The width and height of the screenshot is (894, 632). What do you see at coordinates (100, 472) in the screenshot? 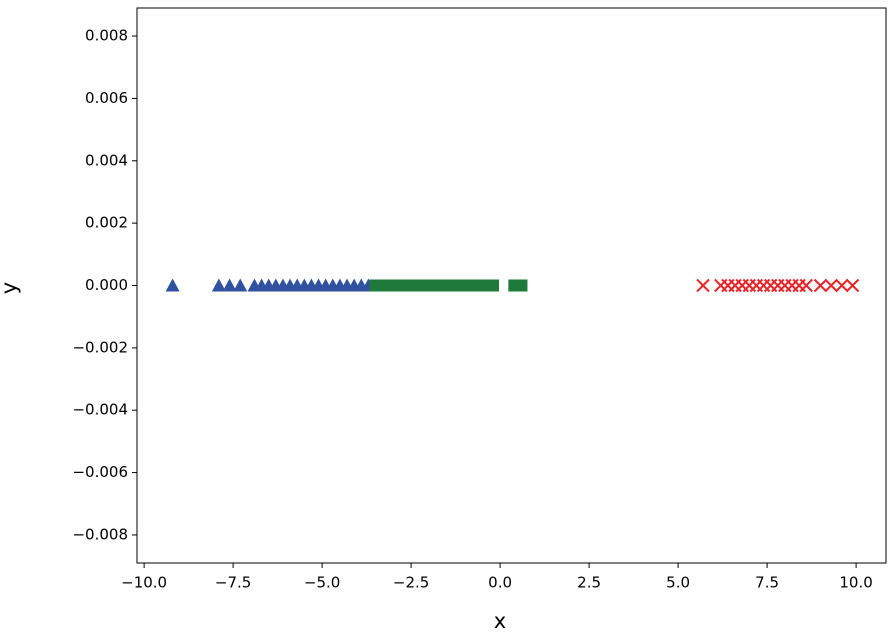
I see `y-tick-label: −0.006` at bounding box center [100, 472].